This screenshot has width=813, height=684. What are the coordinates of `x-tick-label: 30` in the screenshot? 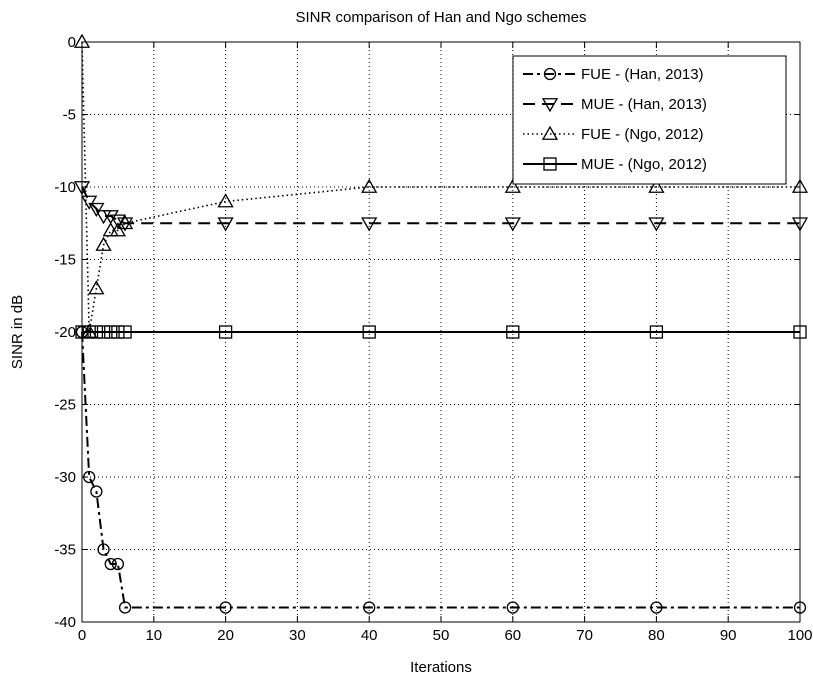 It's located at (297, 635).